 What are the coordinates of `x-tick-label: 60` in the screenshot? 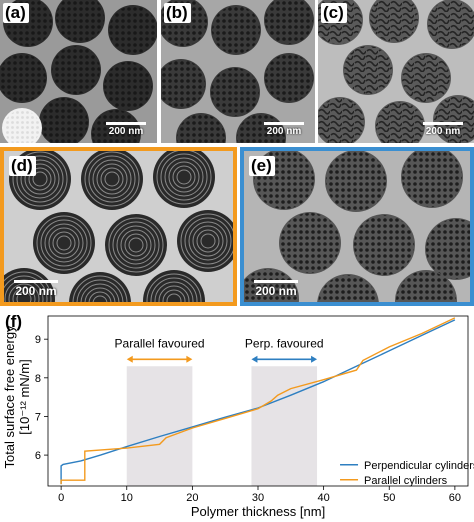 It's located at (455, 498).